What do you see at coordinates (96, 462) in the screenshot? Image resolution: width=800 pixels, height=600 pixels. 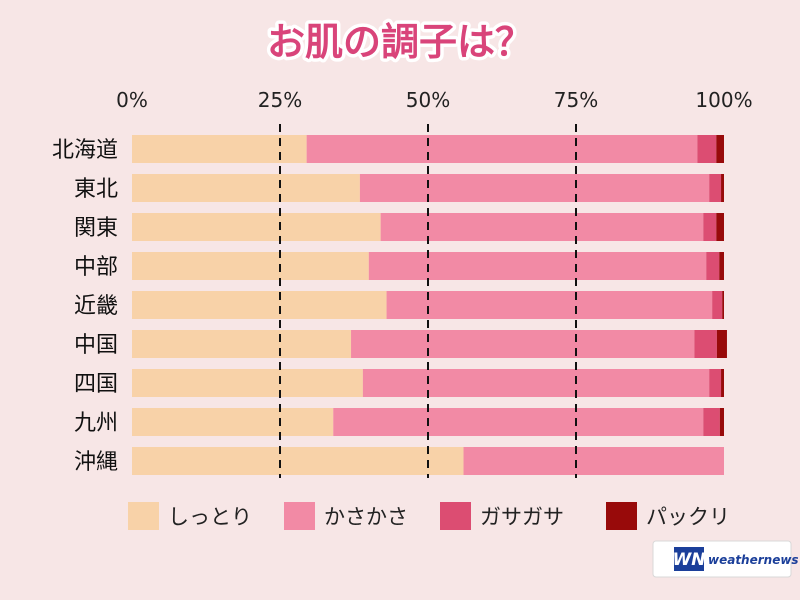 I see `category-label: 沖縄` at bounding box center [96, 462].